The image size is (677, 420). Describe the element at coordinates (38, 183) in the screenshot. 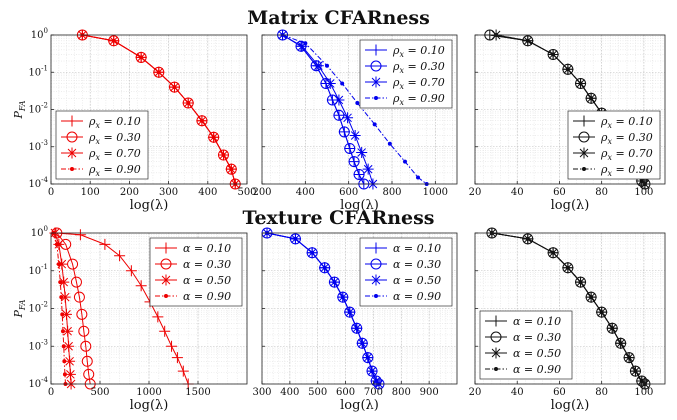

I see `y-tick-label: 10⁻⁴` at that location.